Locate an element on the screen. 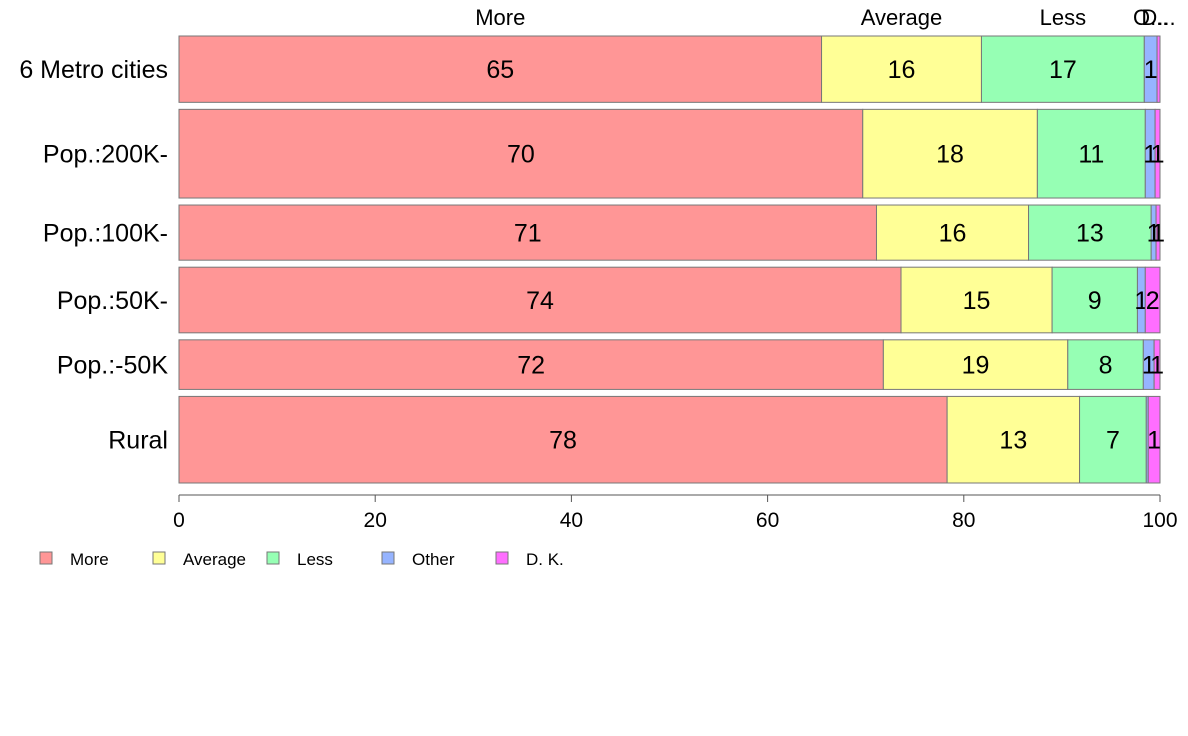 The height and width of the screenshot is (736, 1188). legend-label-other: Other is located at coordinates (433, 559).